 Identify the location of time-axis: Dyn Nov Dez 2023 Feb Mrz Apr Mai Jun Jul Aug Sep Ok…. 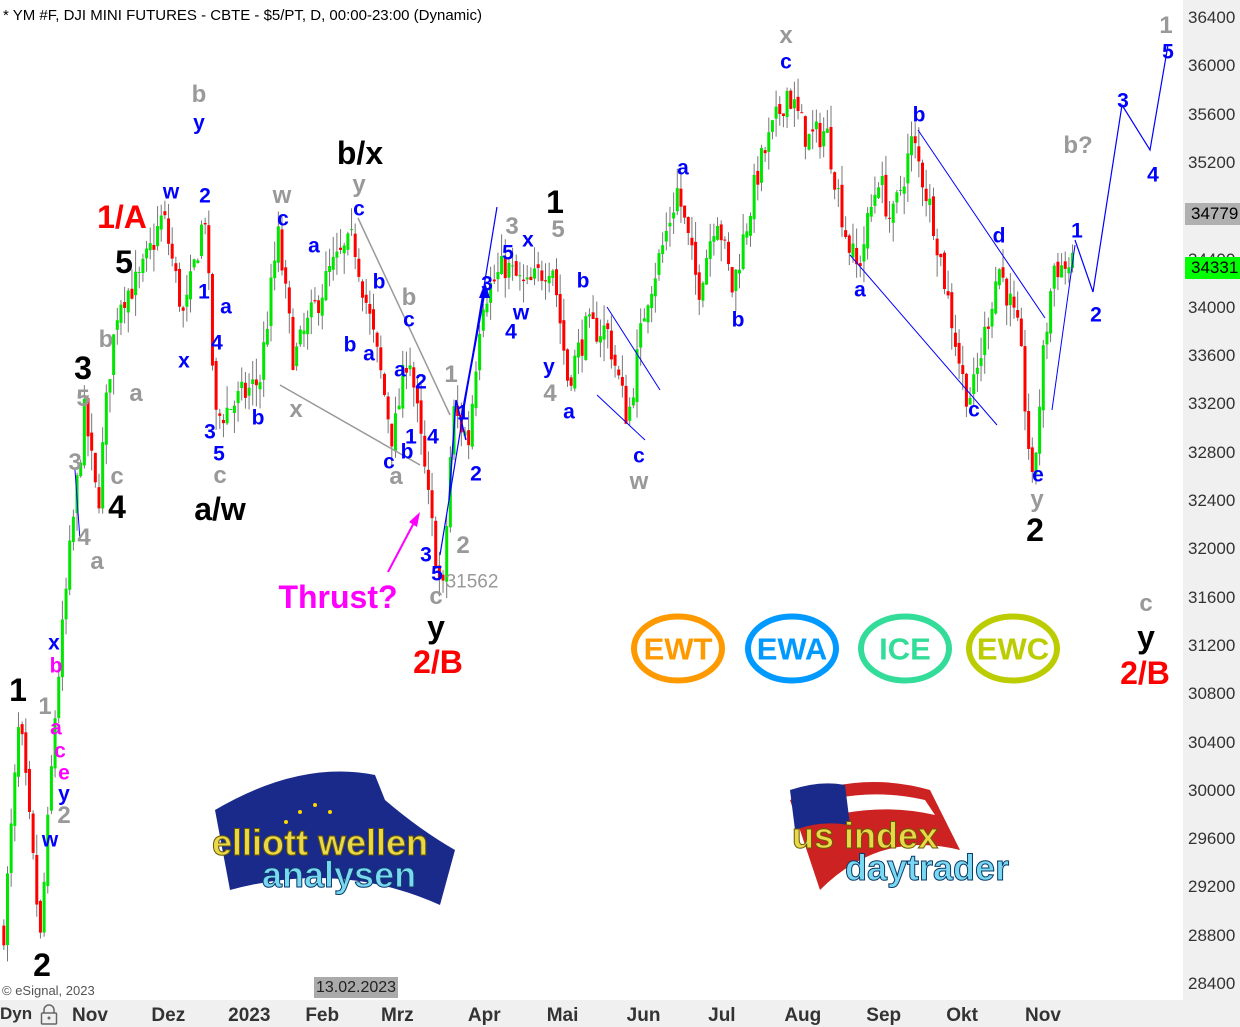
(620, 1013).